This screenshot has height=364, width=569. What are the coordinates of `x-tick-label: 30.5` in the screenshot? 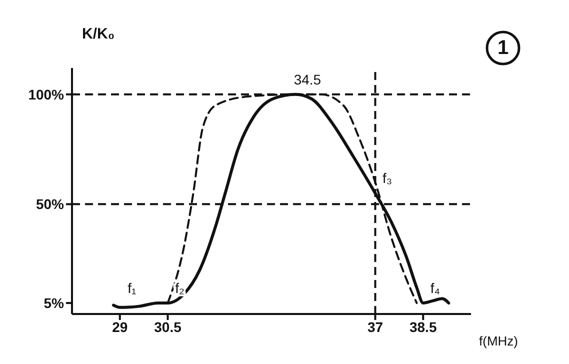 It's located at (168, 326).